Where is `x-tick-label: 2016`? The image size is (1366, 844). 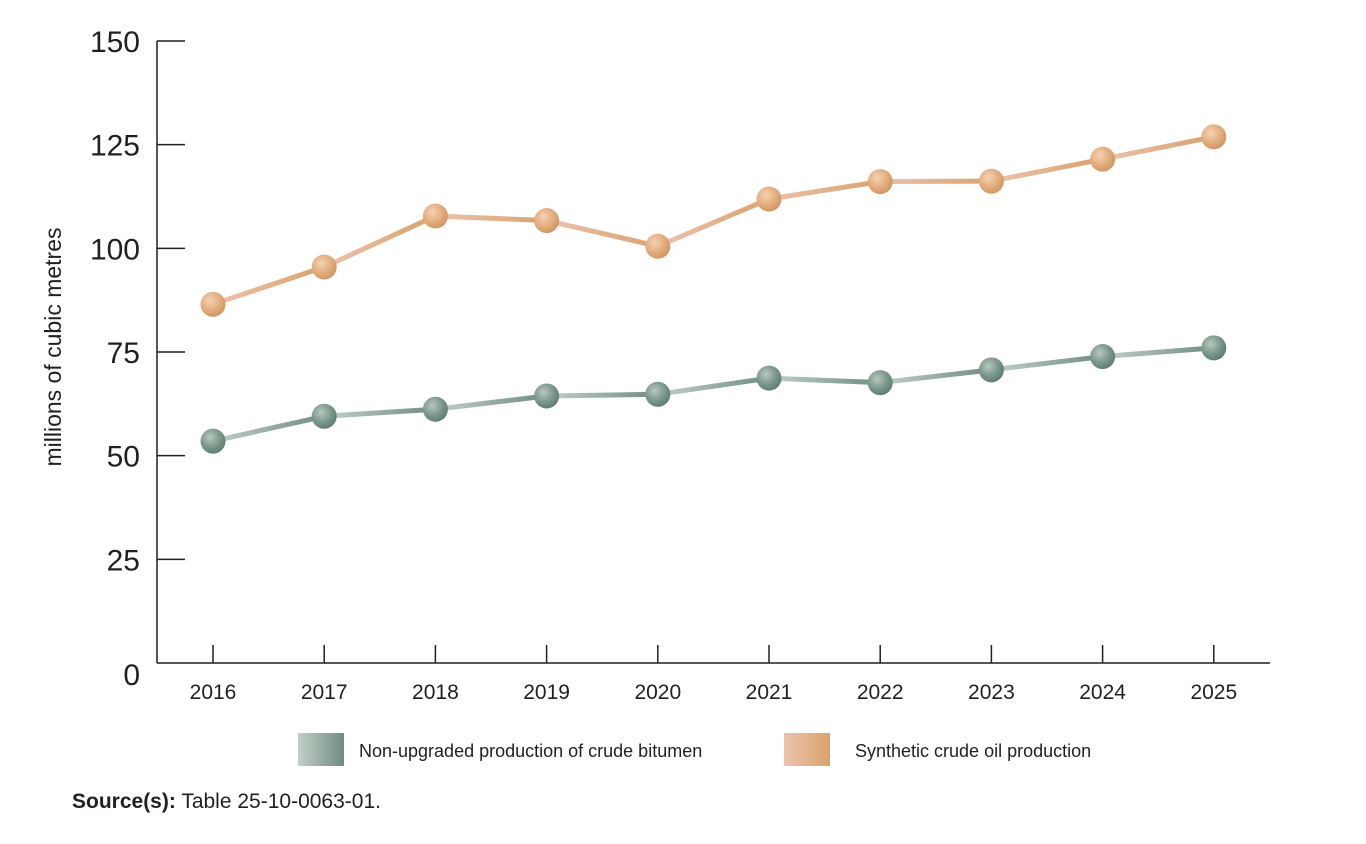 x-tick-label: 2016 is located at coordinates (213, 692).